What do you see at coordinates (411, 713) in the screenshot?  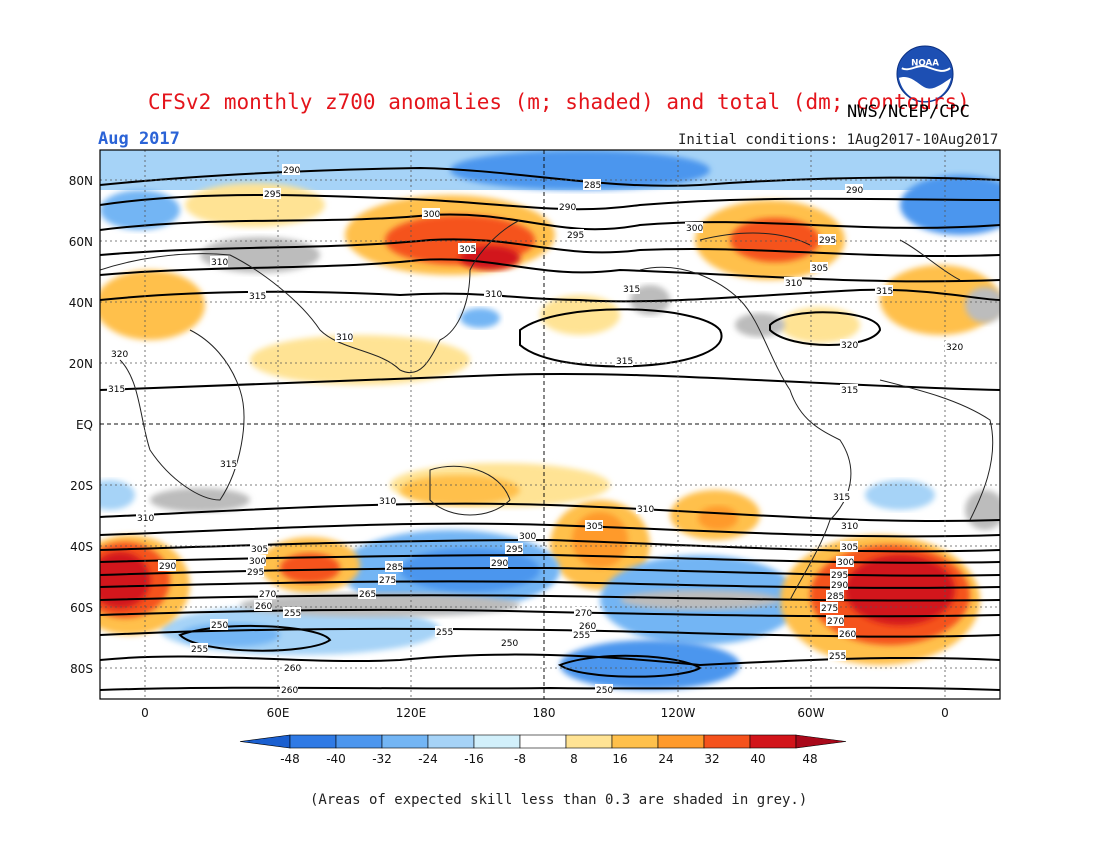 I see `lon-label: 120E` at bounding box center [411, 713].